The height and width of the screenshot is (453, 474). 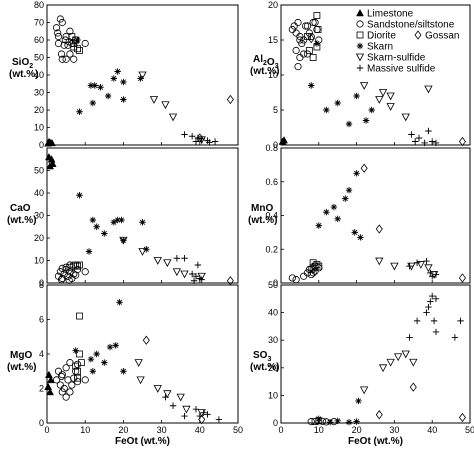 I want to click on series-limestone, so click(x=50, y=142).